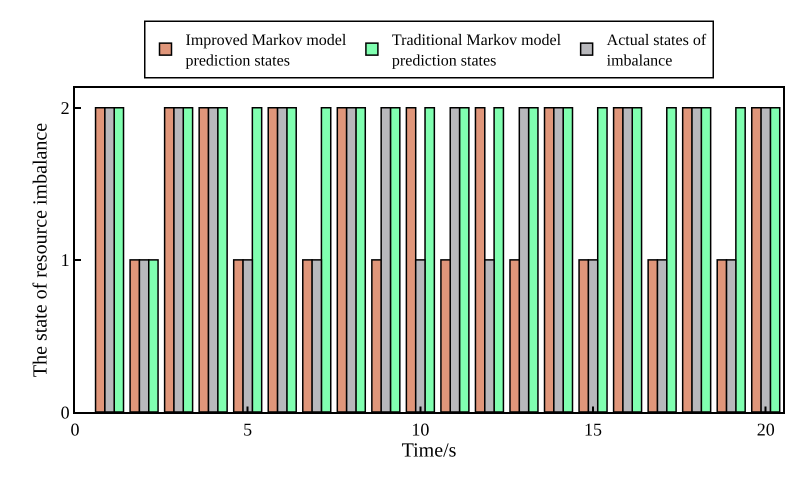 Image resolution: width=803 pixels, height=477 pixels. I want to click on legend-label: Improved Markov model prediction states, so click(266, 51).